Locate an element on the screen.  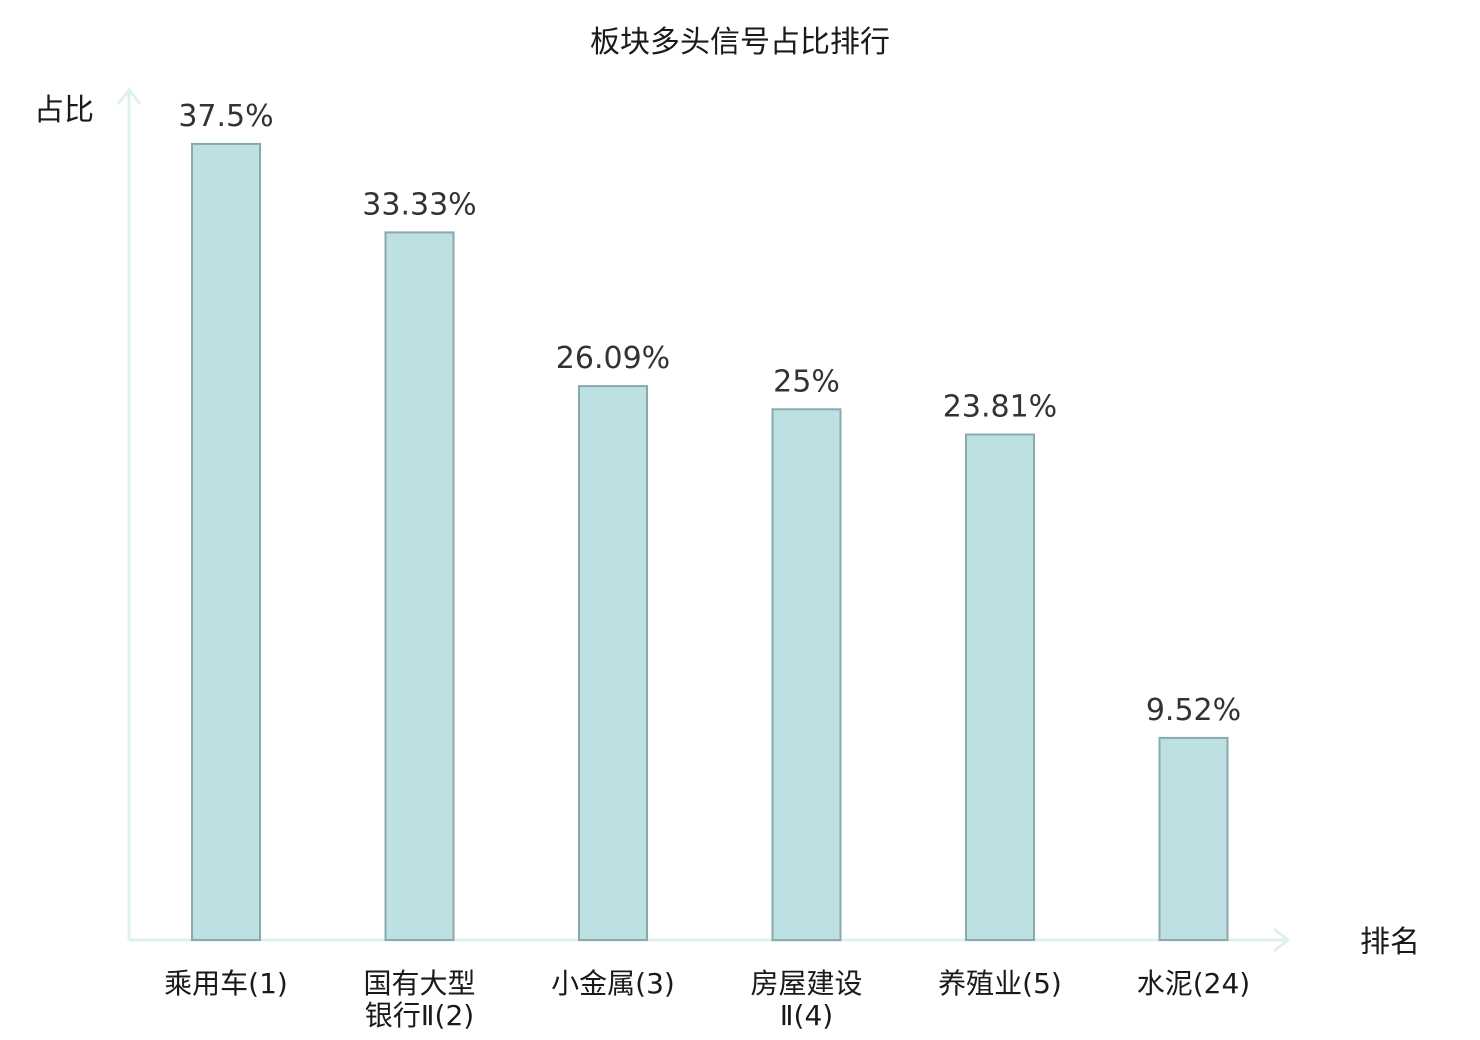
category-label-6: 水泥(24) is located at coordinates (1193, 983).